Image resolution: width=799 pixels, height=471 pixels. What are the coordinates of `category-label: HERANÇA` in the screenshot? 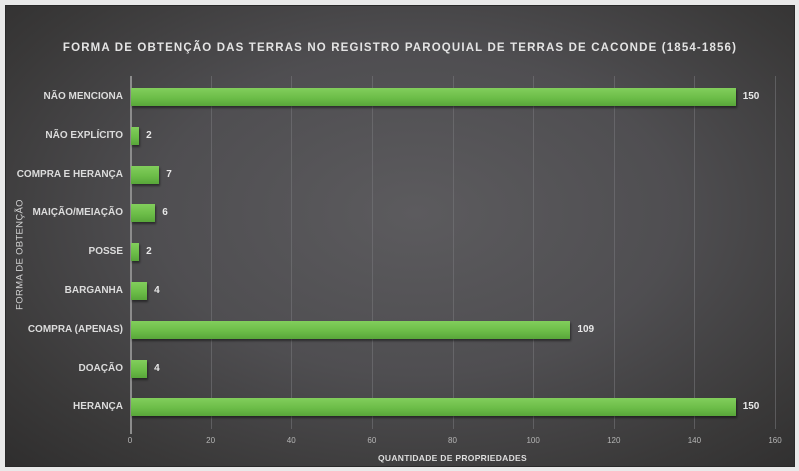 It's located at (98, 407).